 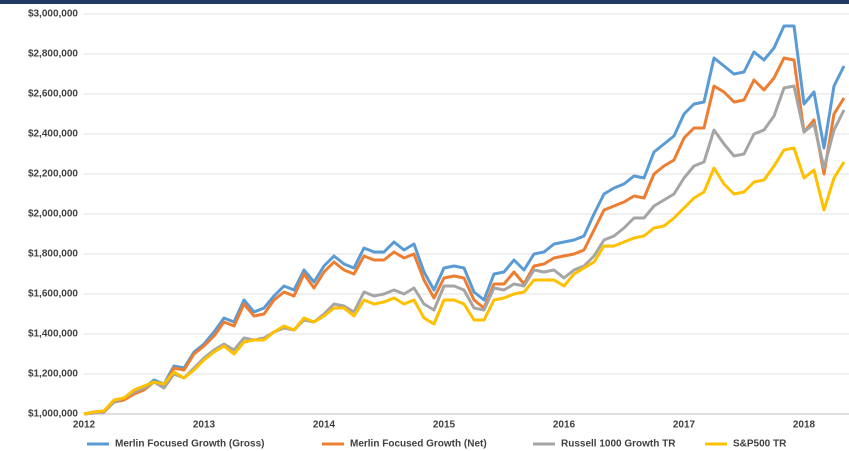 What do you see at coordinates (53, 334) in the screenshot?
I see `y-tick-label: $1,400,000` at bounding box center [53, 334].